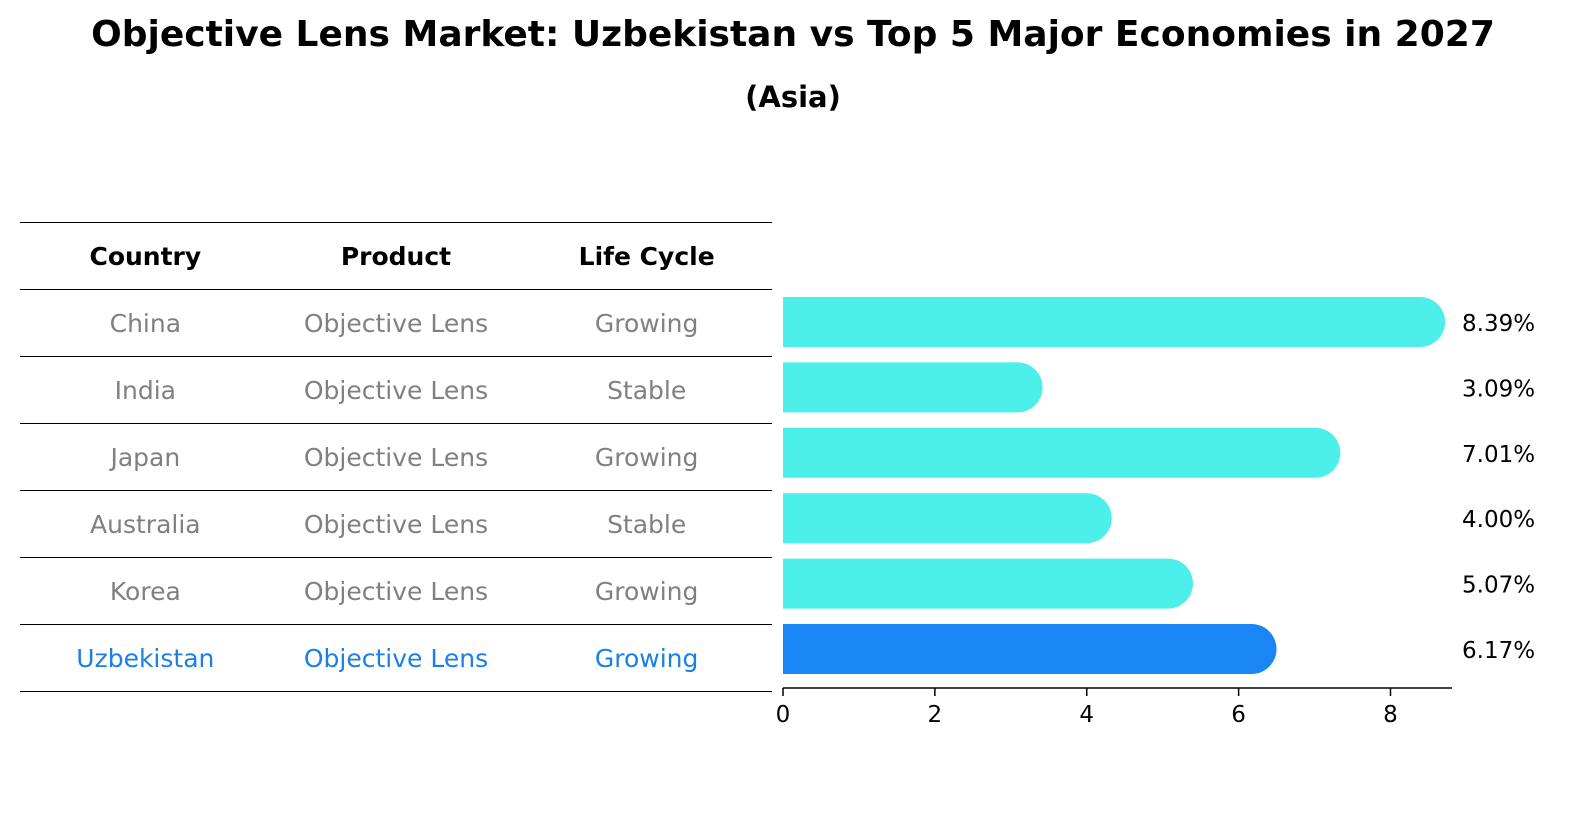  Describe the element at coordinates (1114, 322) in the screenshot. I see `bar-china` at that location.